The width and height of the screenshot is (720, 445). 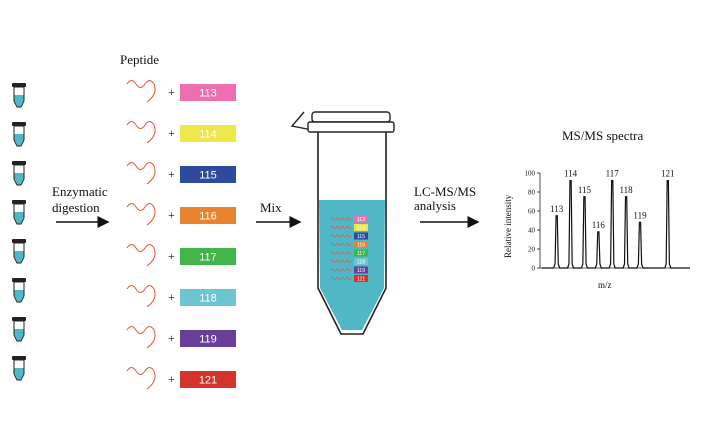 I want to click on spectra-title: MS/MS spectra, so click(x=602, y=135).